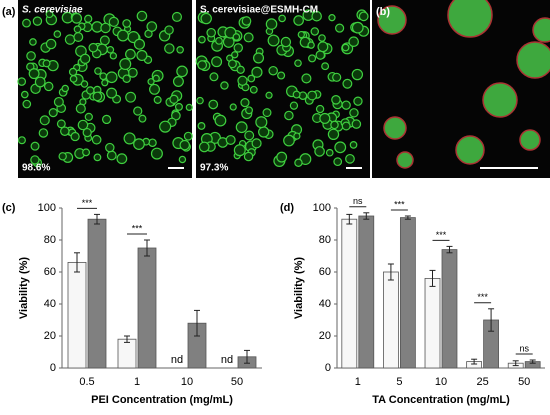 The height and width of the screenshot is (415, 550). I want to click on y-tick-label: 40, so click(50, 304).